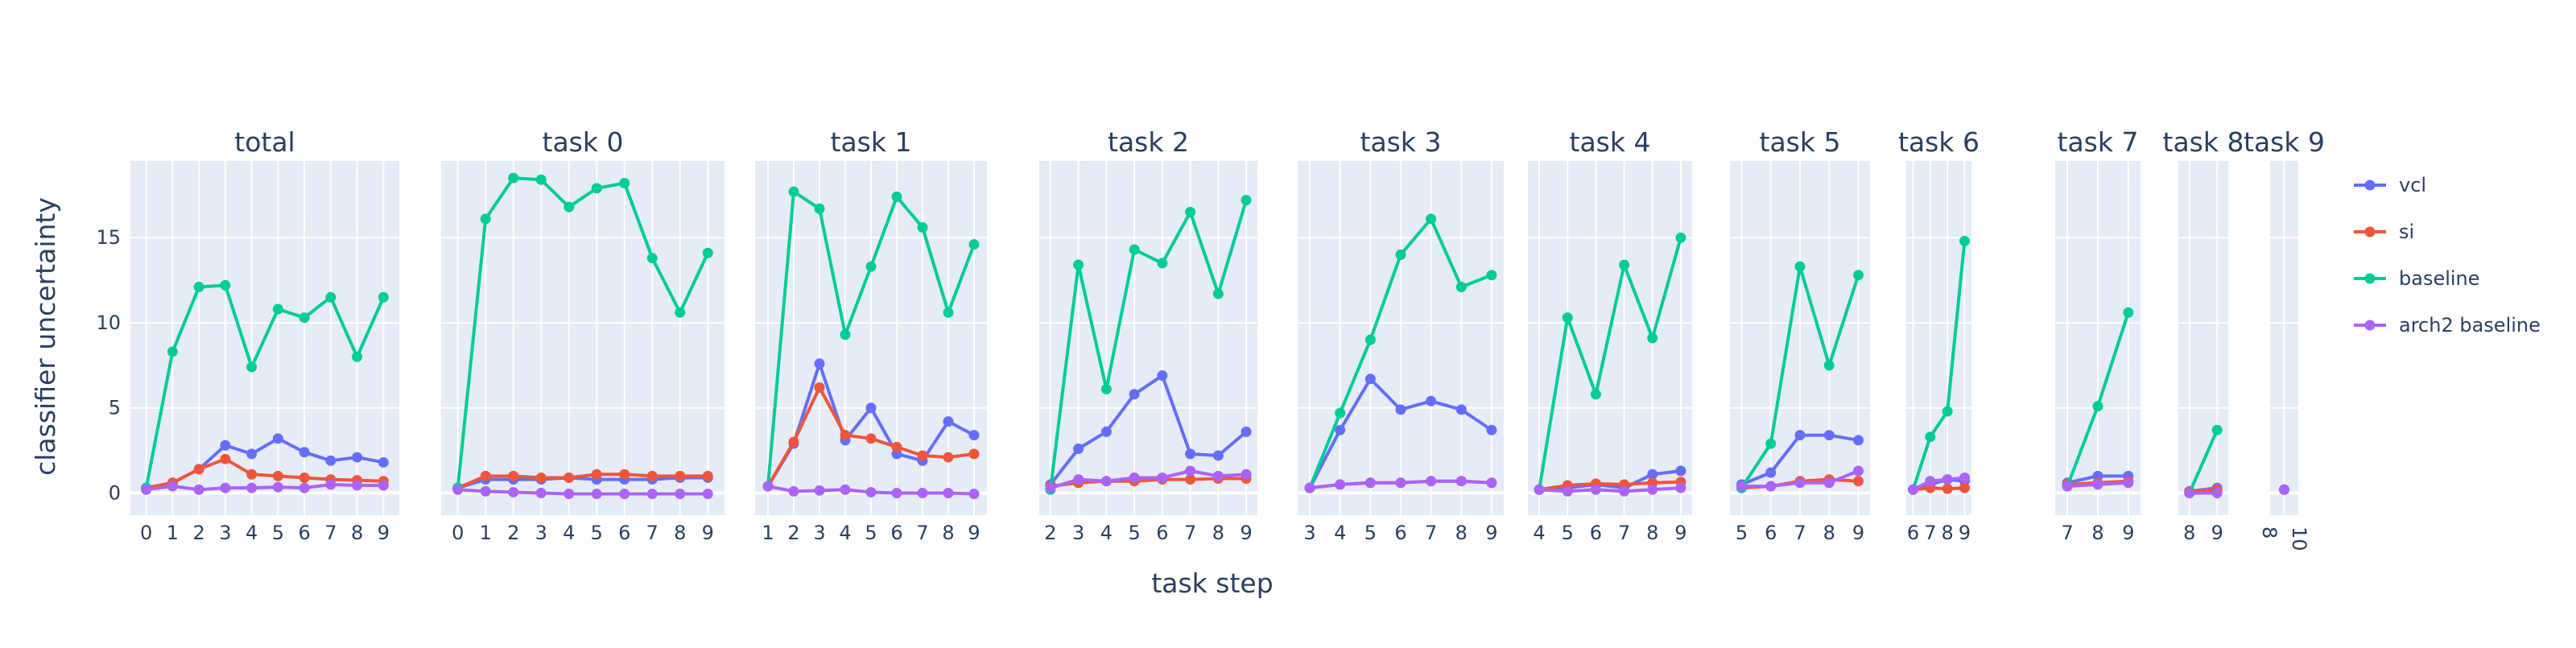 This screenshot has height=648, width=2576. I want to click on panel-background, so click(1938, 338).